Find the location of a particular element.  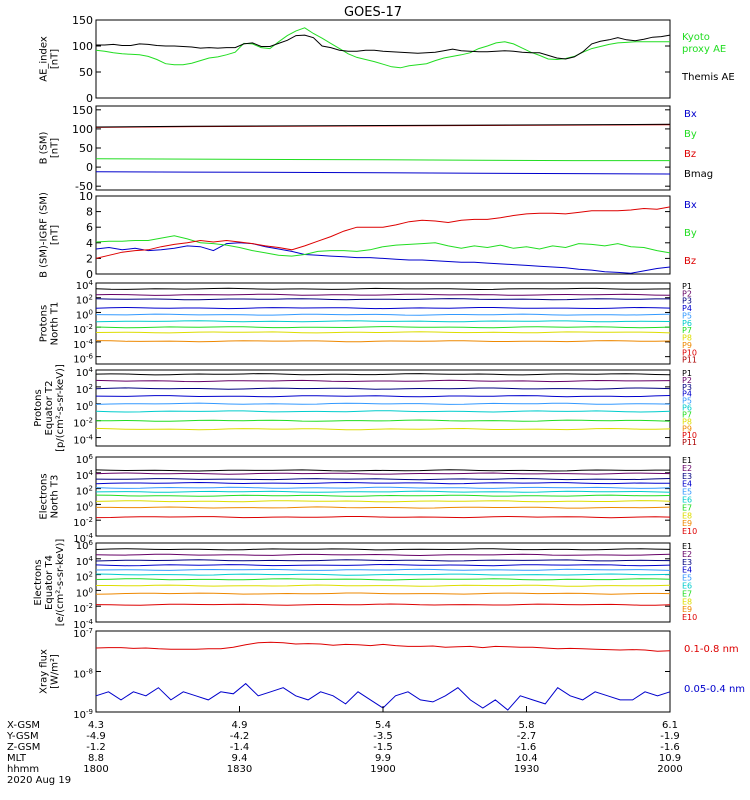

y-tick-label: 4 is located at coordinates (89, 243).